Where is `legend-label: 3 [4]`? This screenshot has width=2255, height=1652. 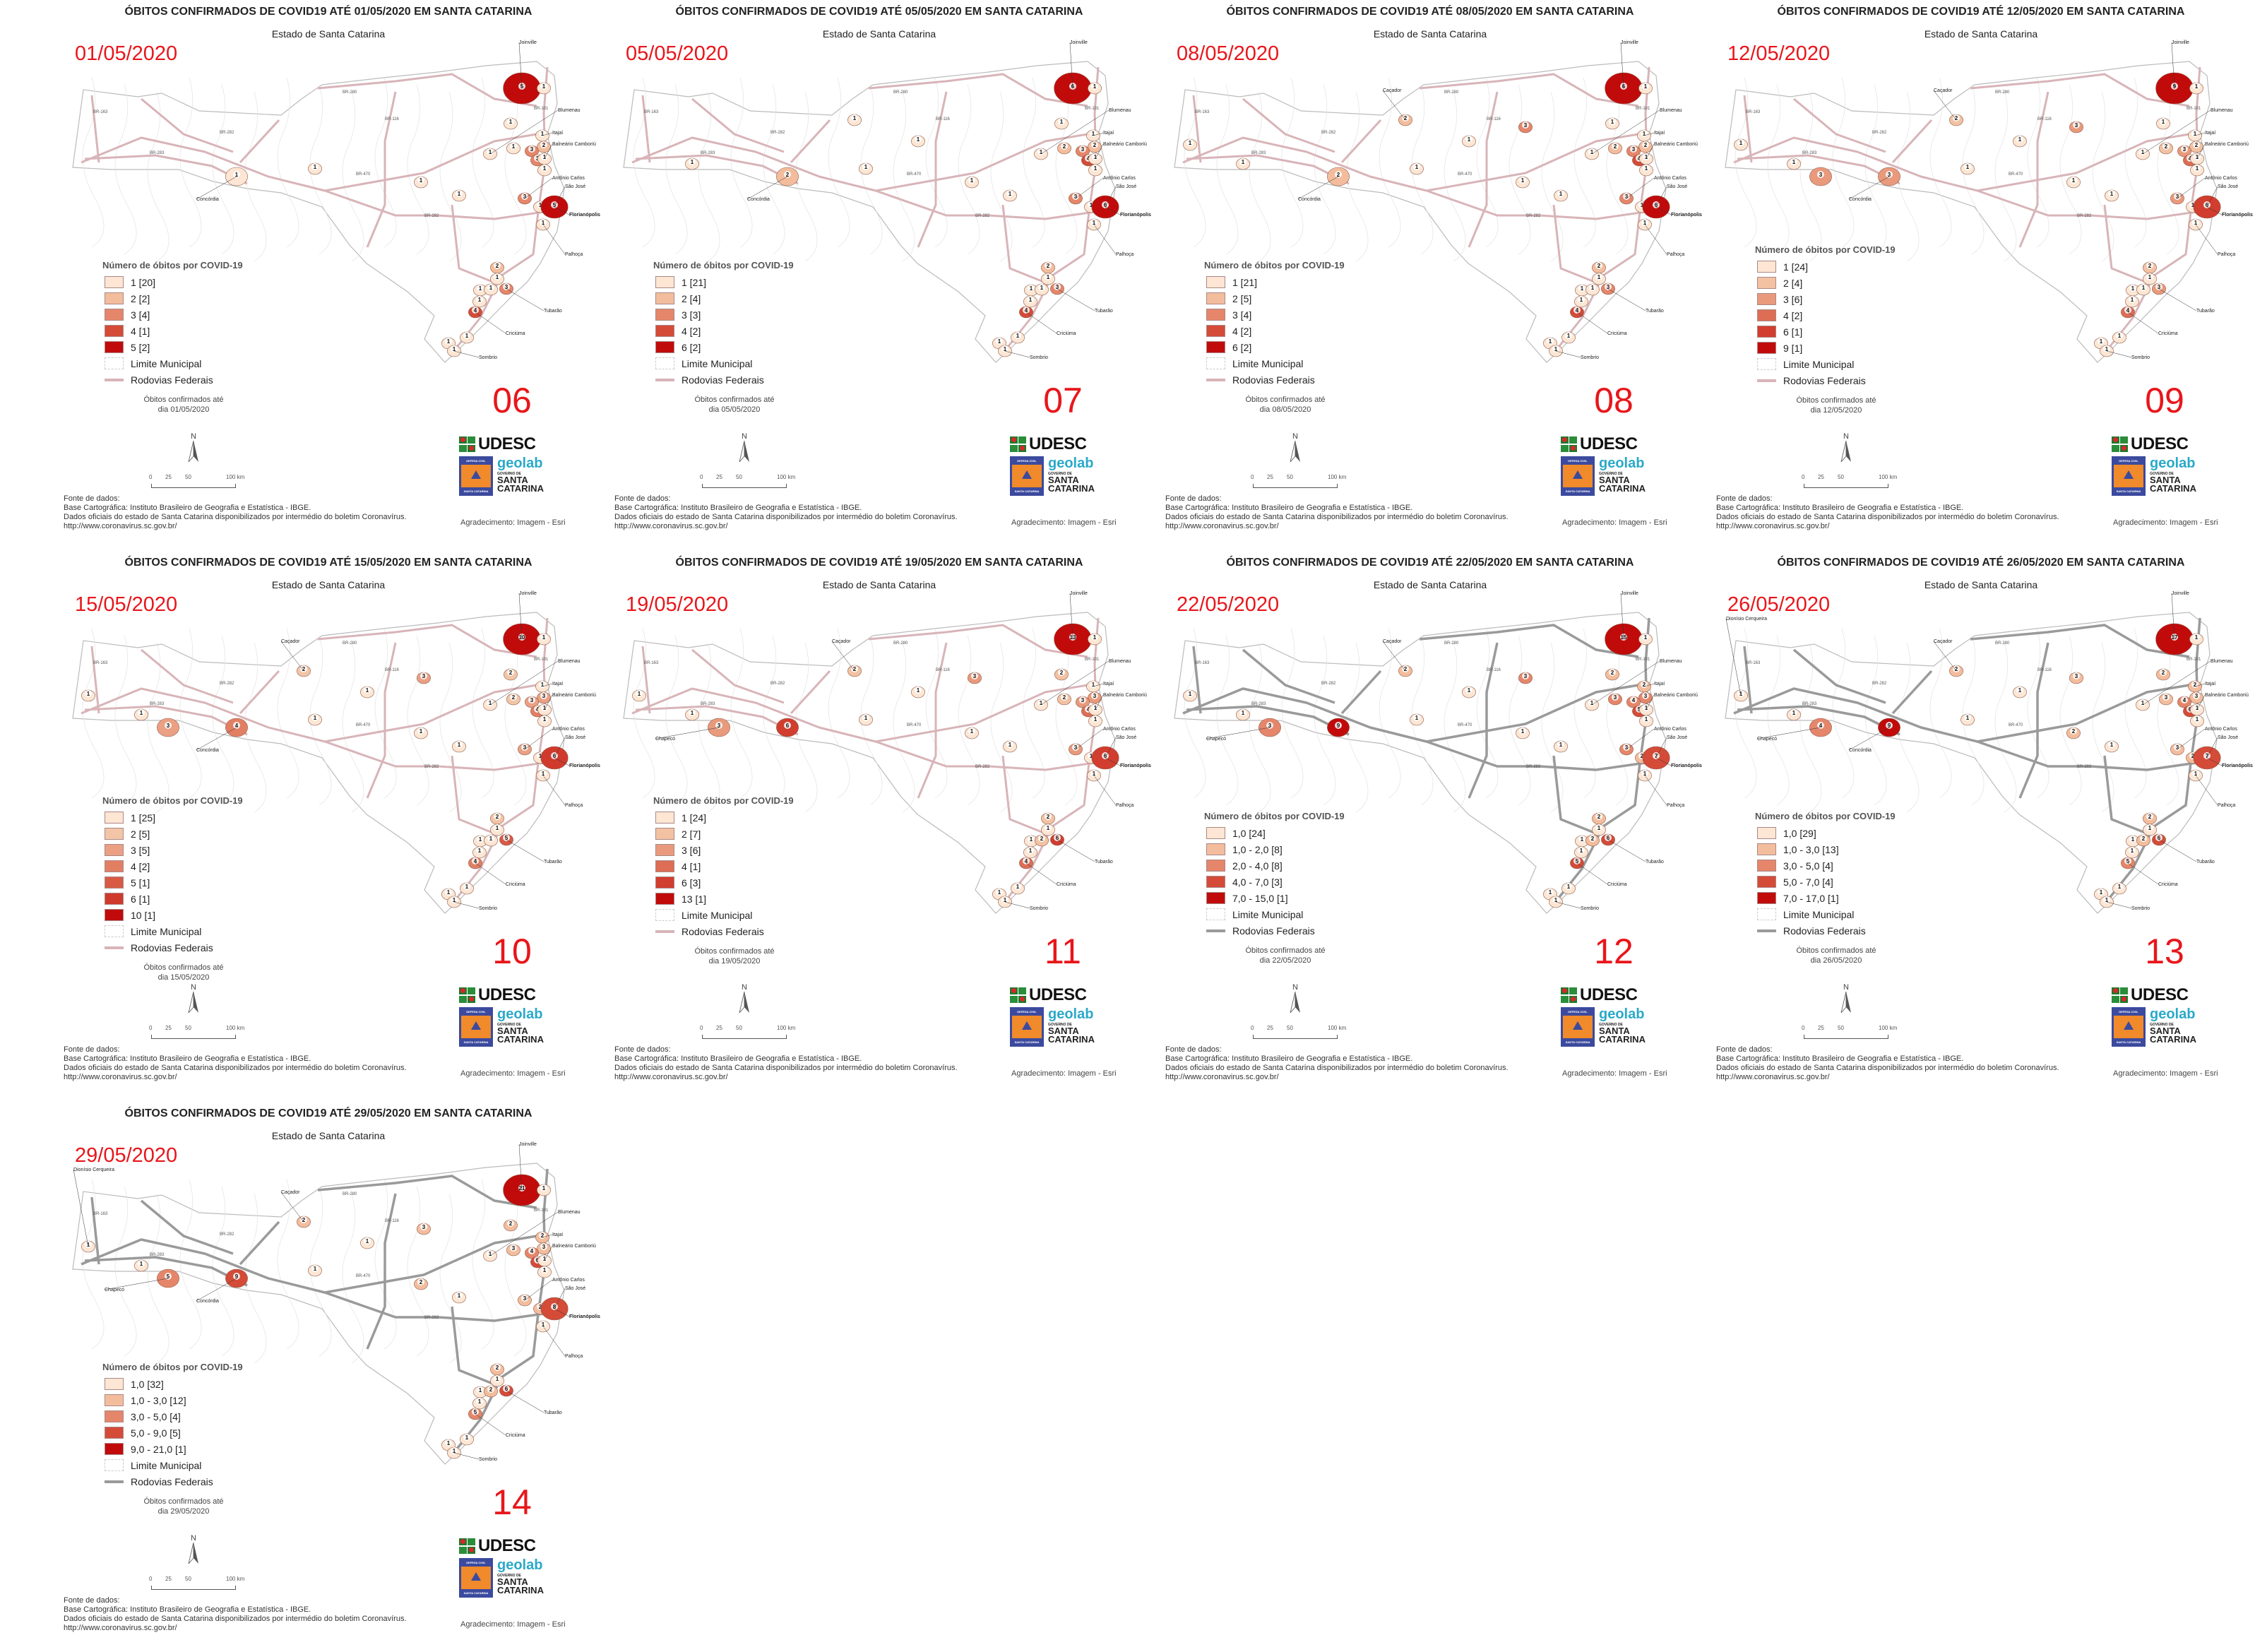 legend-label: 3 [4] is located at coordinates (140, 315).